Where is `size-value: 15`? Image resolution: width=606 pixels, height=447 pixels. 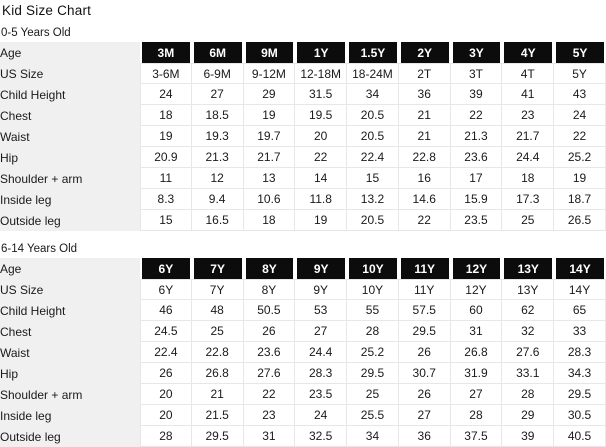
size-value: 15 is located at coordinates (166, 220).